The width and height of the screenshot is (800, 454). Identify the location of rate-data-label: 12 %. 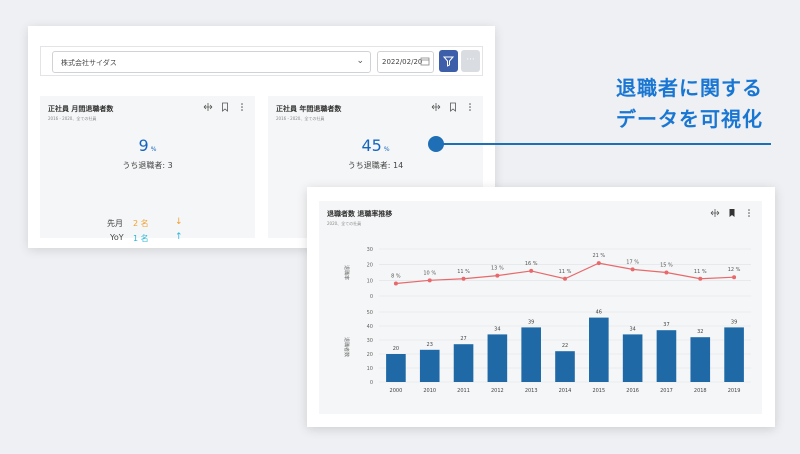
(734, 270).